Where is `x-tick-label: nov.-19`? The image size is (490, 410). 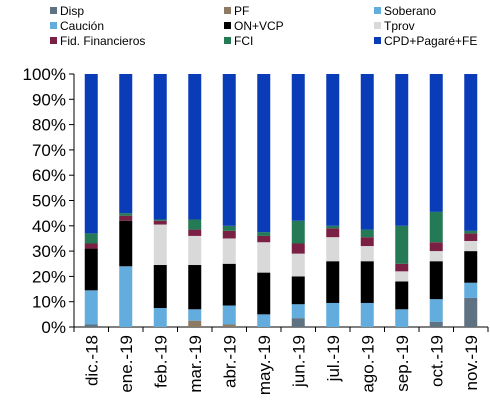 x-tick-label: nov.-19 is located at coordinates (471, 362).